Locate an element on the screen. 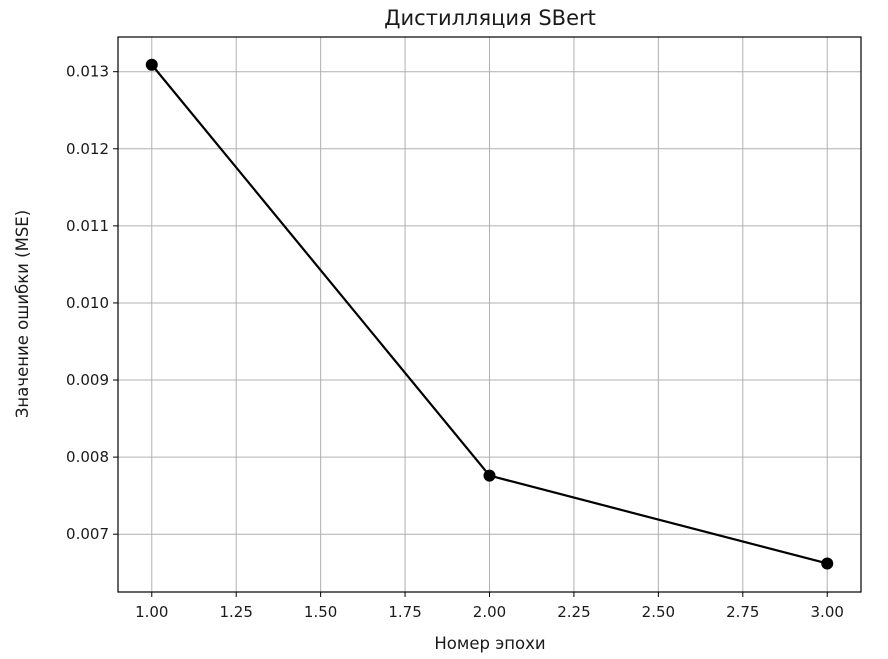 The image size is (888, 659). x-tick-label: 2.00 is located at coordinates (489, 612).